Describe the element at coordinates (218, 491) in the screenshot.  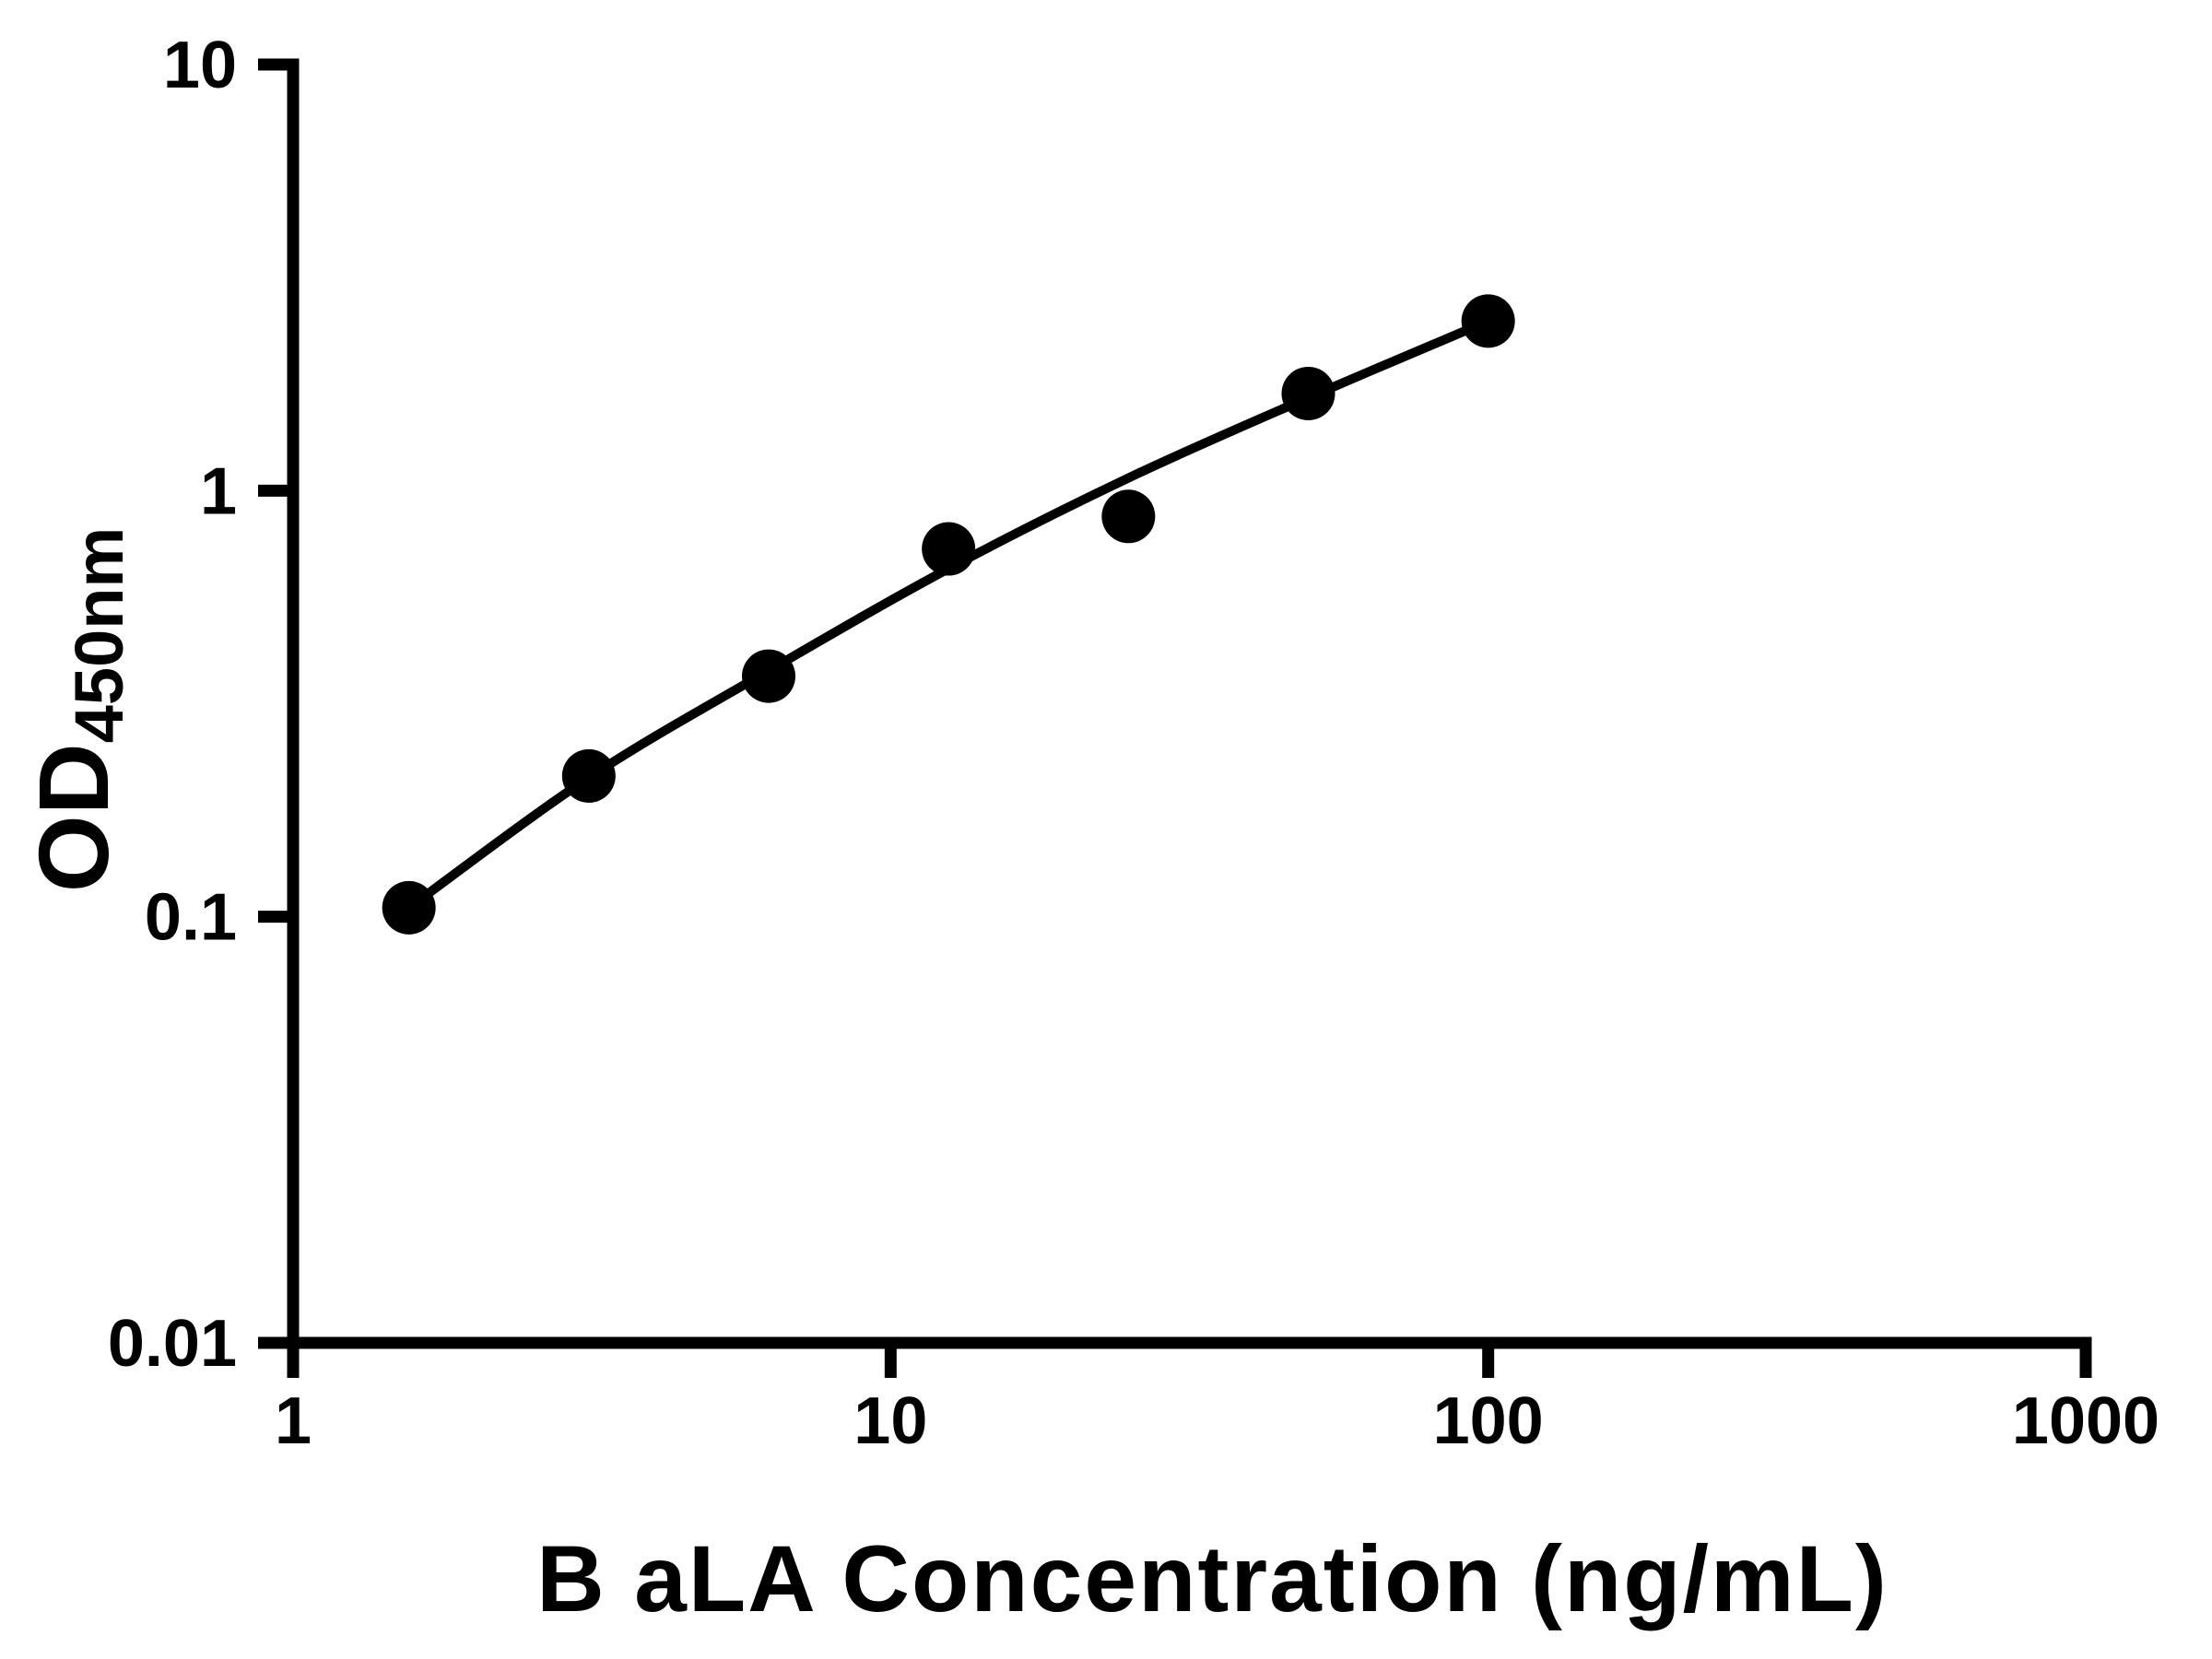
I see `y-tick-label: 1` at that location.